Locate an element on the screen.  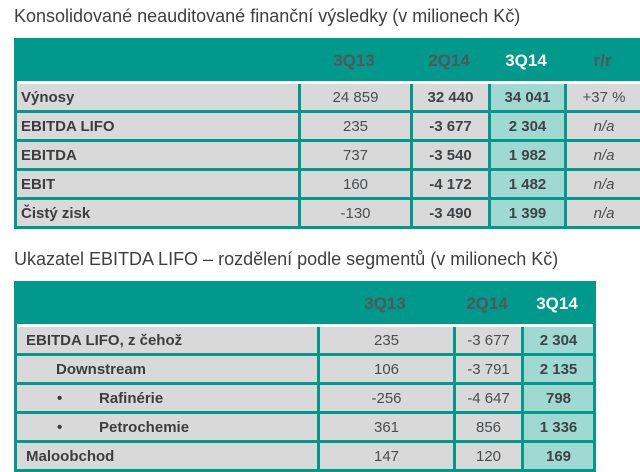
value-3q13: 361 is located at coordinates (385, 425).